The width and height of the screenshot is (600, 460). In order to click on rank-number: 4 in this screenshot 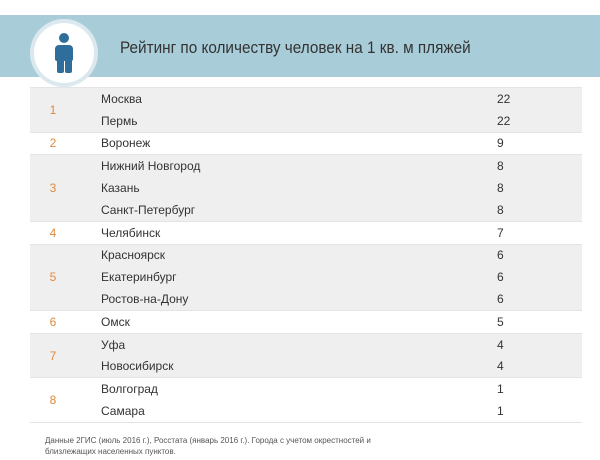, I will do `click(53, 232)`.